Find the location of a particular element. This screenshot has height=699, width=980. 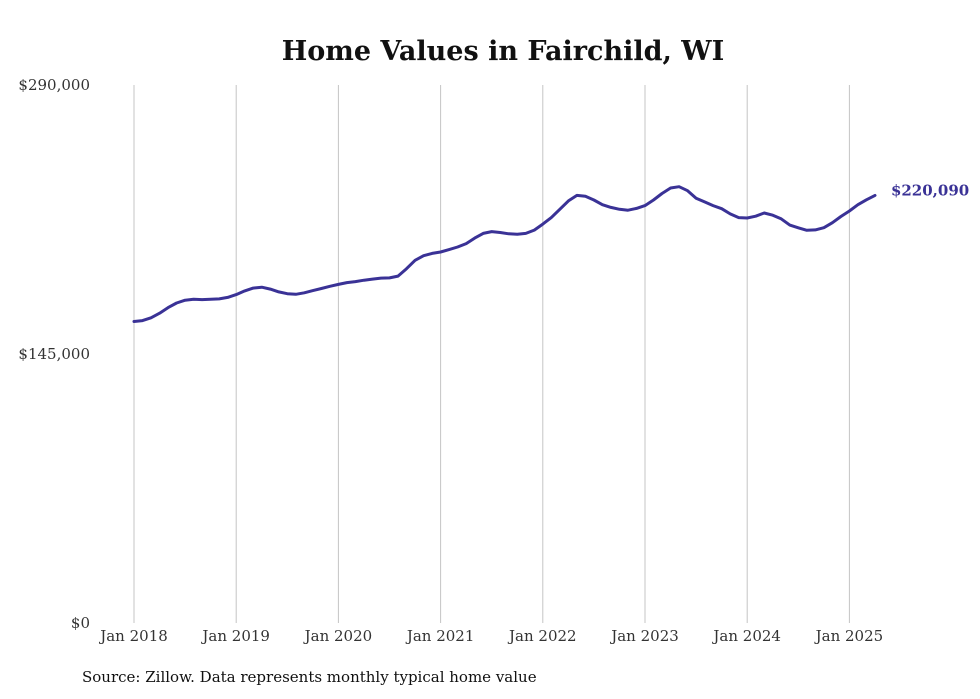

y-tick-label: $145,000 is located at coordinates (54, 354).